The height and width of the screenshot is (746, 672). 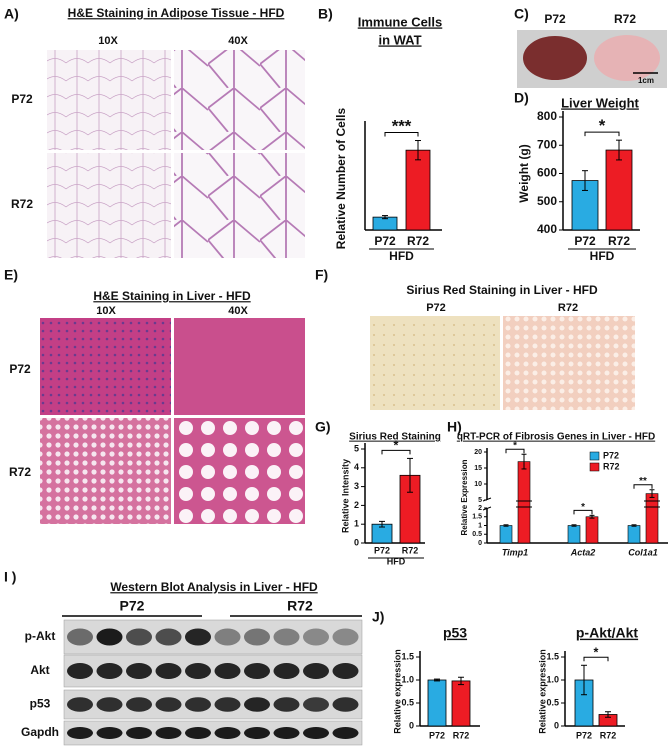 What do you see at coordinates (40, 732) in the screenshot?
I see `row-label: Gapdh` at bounding box center [40, 732].